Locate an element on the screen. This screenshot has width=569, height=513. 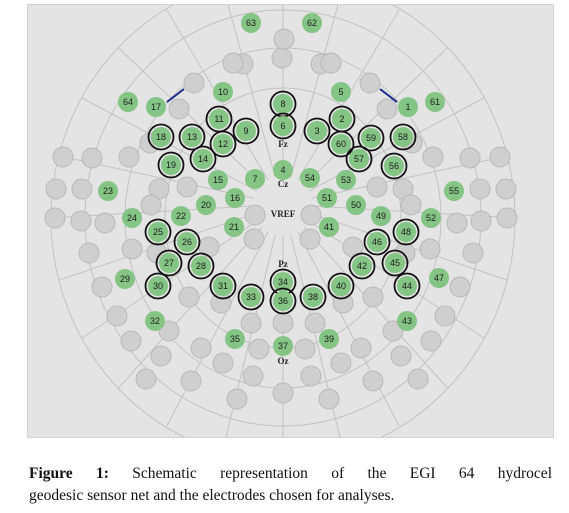
electrode-46: 46 is located at coordinates (377, 242).